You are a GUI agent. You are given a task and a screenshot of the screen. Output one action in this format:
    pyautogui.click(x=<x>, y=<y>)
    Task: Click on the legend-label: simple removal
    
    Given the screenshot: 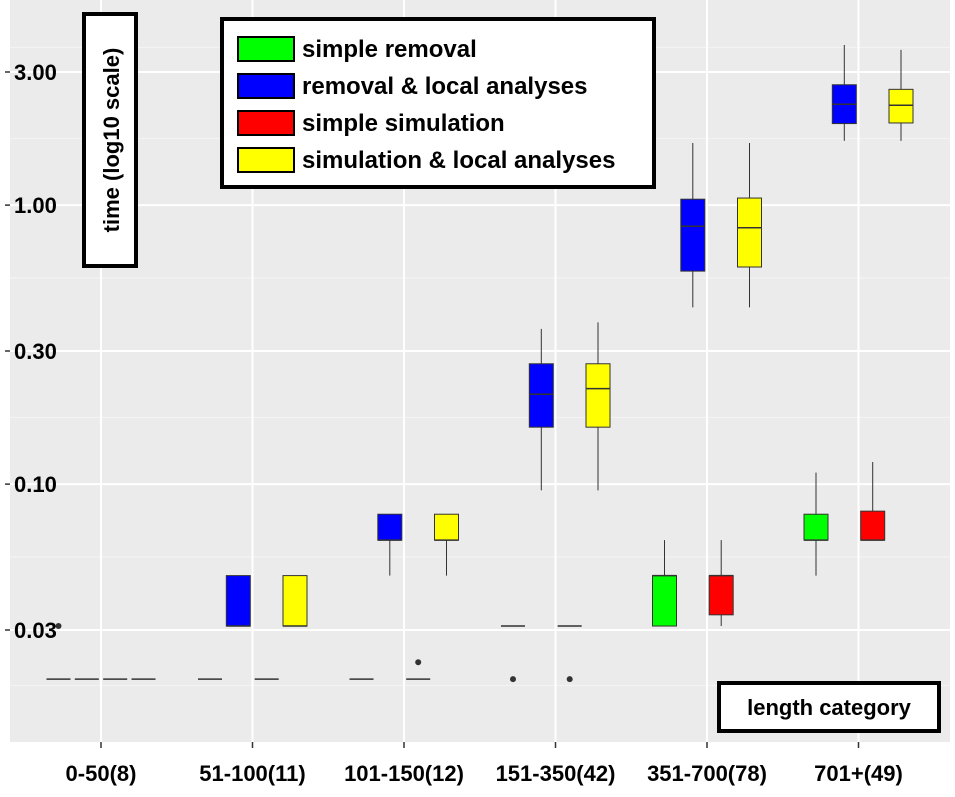 What is the action you would take?
    pyautogui.click(x=389, y=49)
    